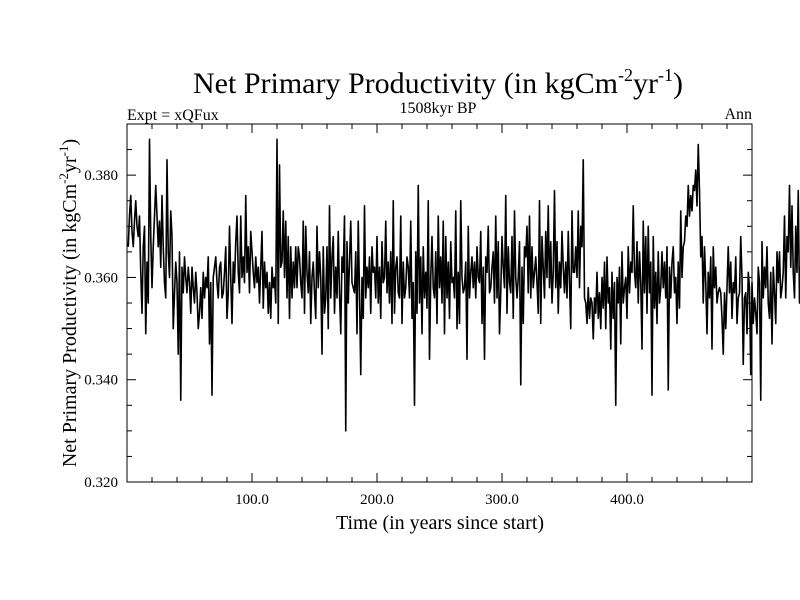 Image resolution: width=800 pixels, height=600 pixels. I want to click on subtitle-center: 1508kyr BP, so click(438, 108).